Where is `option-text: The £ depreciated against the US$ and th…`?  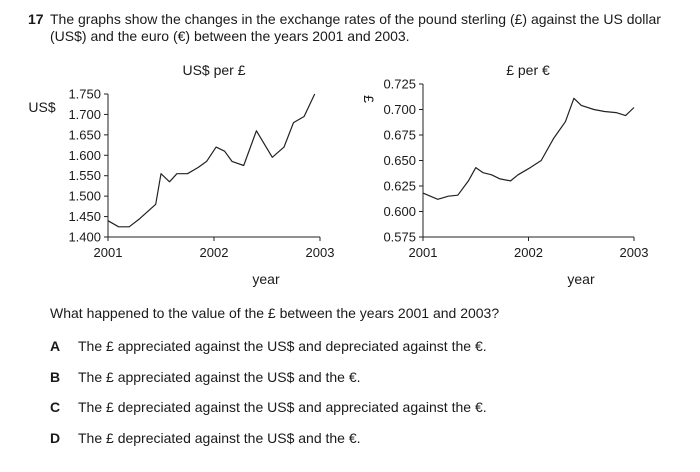
option-text: The £ depreciated against the US$ and th… is located at coordinates (219, 438).